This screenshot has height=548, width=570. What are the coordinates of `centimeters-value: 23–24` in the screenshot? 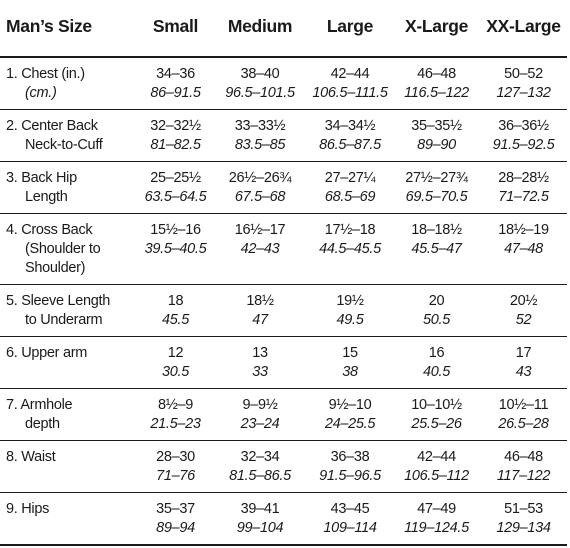 It's located at (260, 424).